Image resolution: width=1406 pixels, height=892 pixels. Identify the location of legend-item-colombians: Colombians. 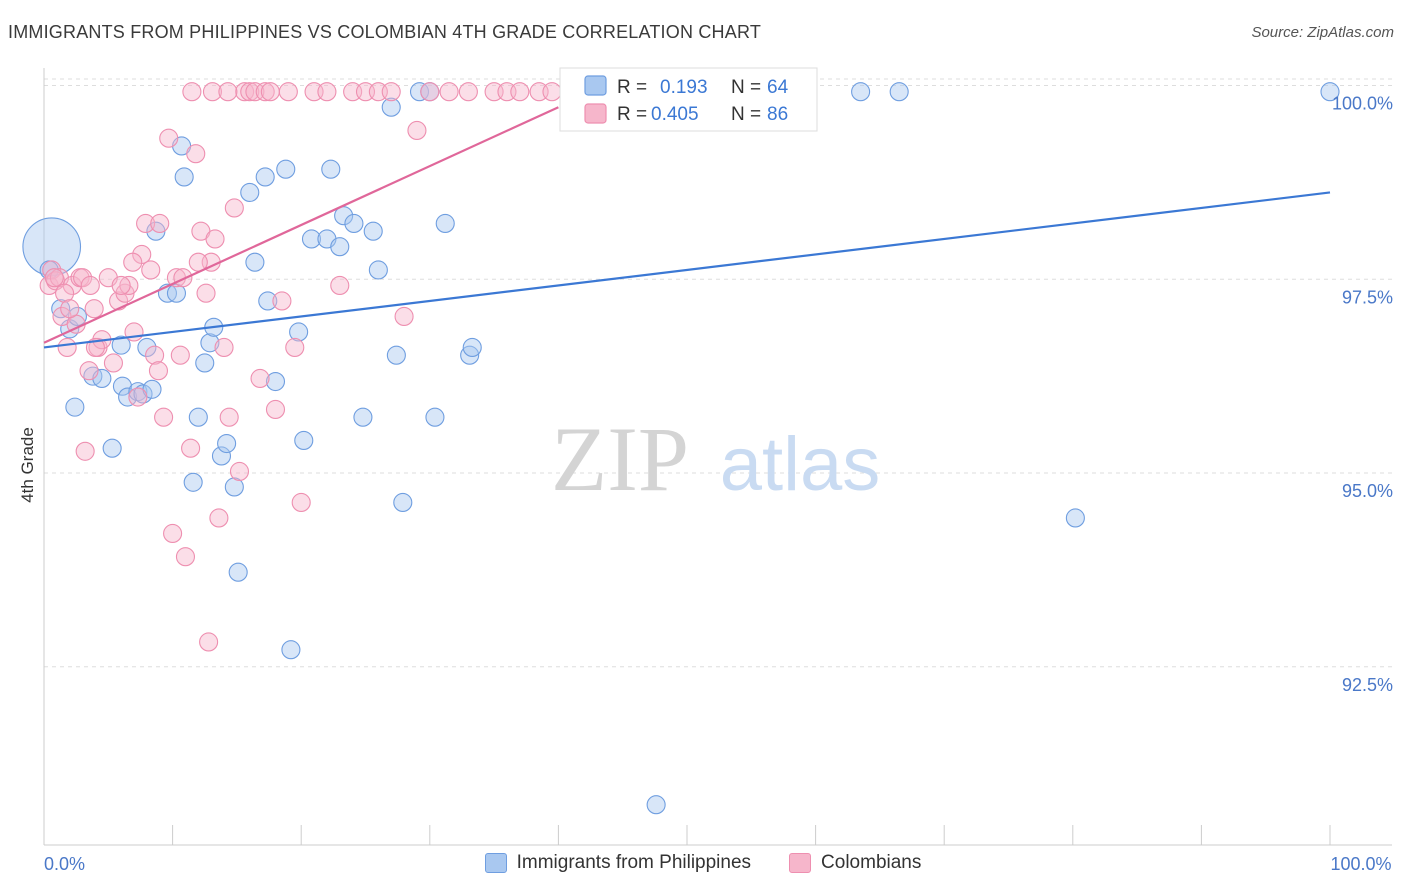
(855, 863).